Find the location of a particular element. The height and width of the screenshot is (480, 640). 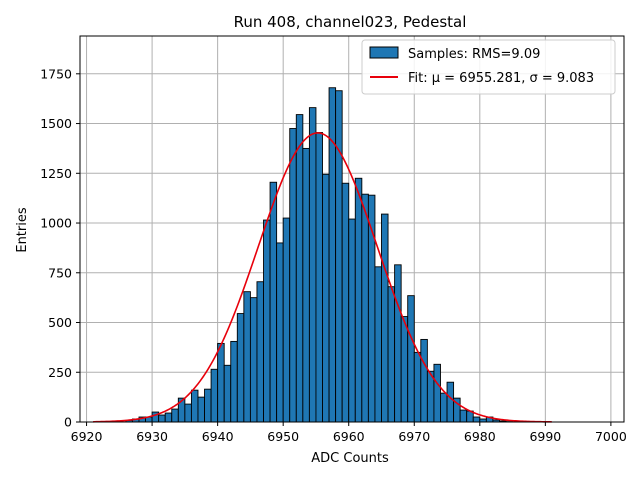

x-axis-label: ADC Counts is located at coordinates (350, 458).